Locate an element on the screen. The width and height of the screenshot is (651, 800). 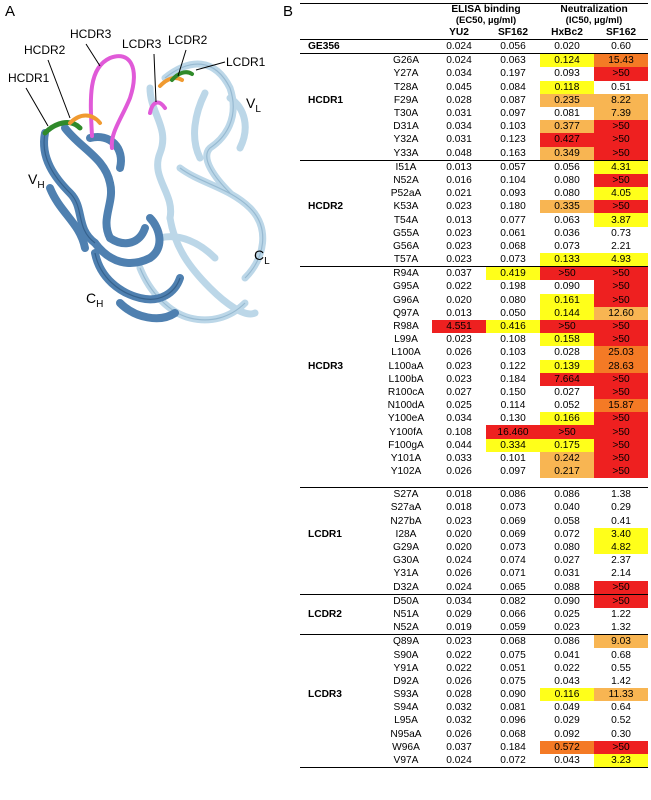
panel-b-letter: B is located at coordinates (288, 11).